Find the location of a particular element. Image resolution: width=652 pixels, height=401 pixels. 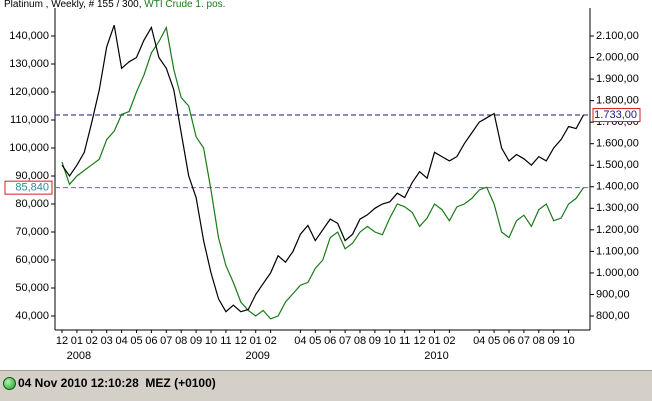

year-label: 2008 is located at coordinates (79, 356).